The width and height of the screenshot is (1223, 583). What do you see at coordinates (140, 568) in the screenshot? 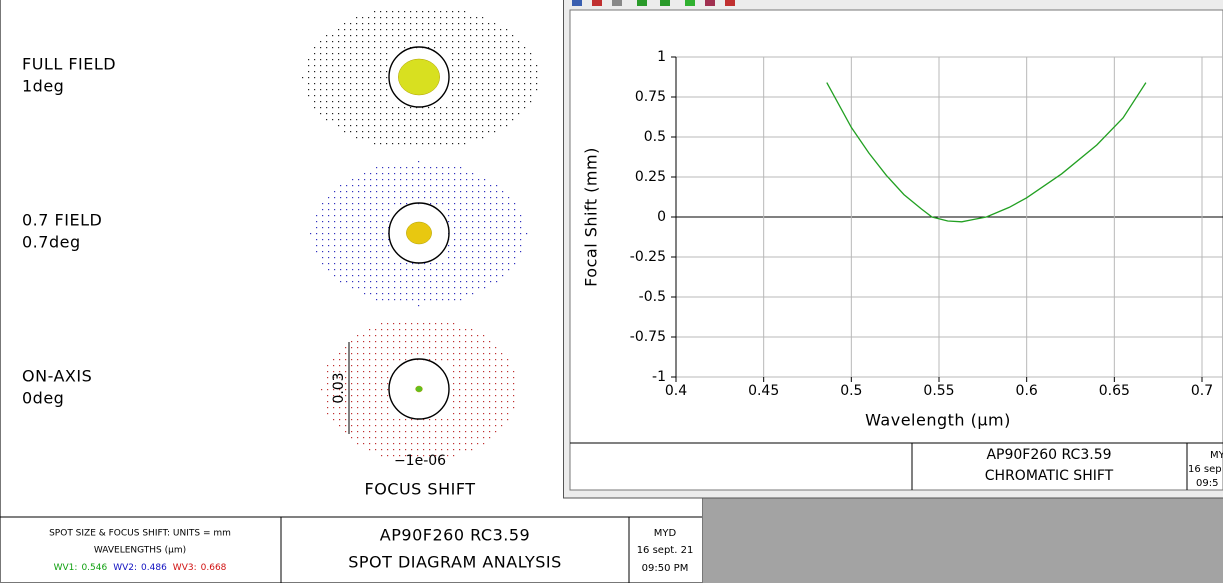
I see `wavelength-list: WV1: 0.546 WV2: 0.486 WV3: 0.668` at bounding box center [140, 568].